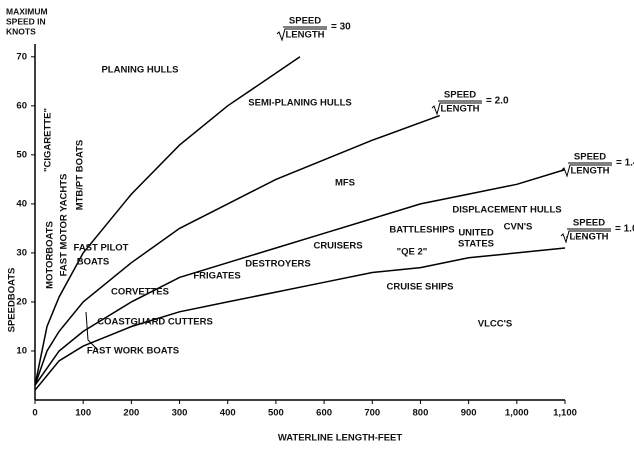 Image resolution: width=634 pixels, height=452 pixels. Describe the element at coordinates (133, 351) in the screenshot. I see `annotation: FAST WORK BOATS` at that location.